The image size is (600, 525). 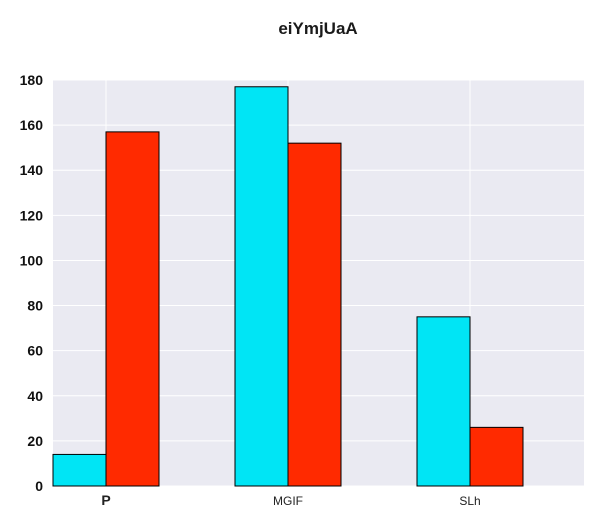 I want to click on x-tick-label: MGIF, so click(x=288, y=501).